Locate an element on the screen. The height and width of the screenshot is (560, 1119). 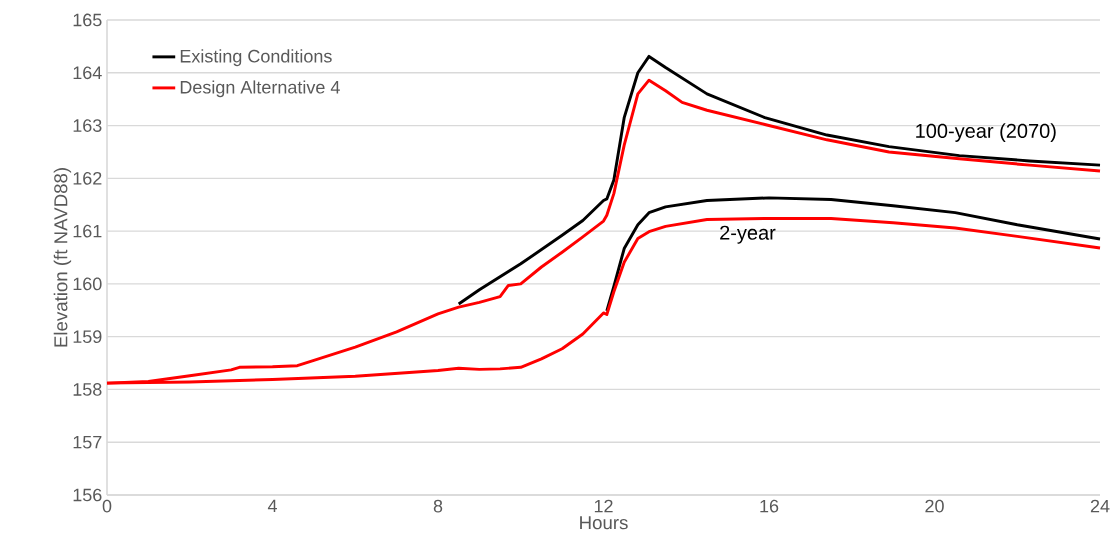
y-tick-label: 162 is located at coordinates (87, 178).